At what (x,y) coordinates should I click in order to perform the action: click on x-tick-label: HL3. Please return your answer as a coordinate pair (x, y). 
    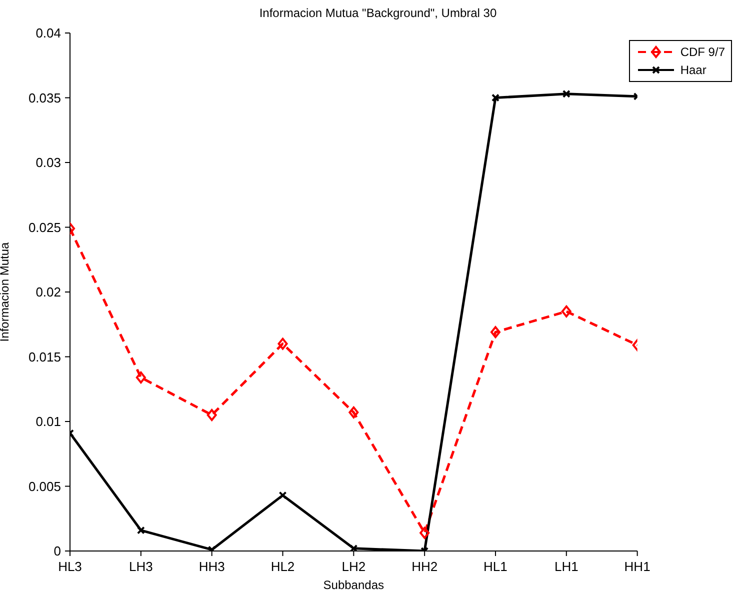
    Looking at the image, I should click on (70, 566).